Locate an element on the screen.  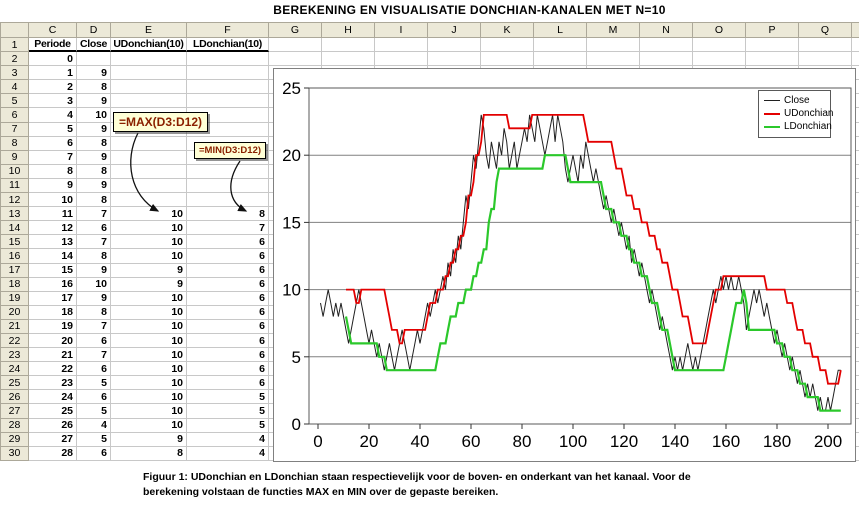
cell-periode: 14 is located at coordinates (53, 256).